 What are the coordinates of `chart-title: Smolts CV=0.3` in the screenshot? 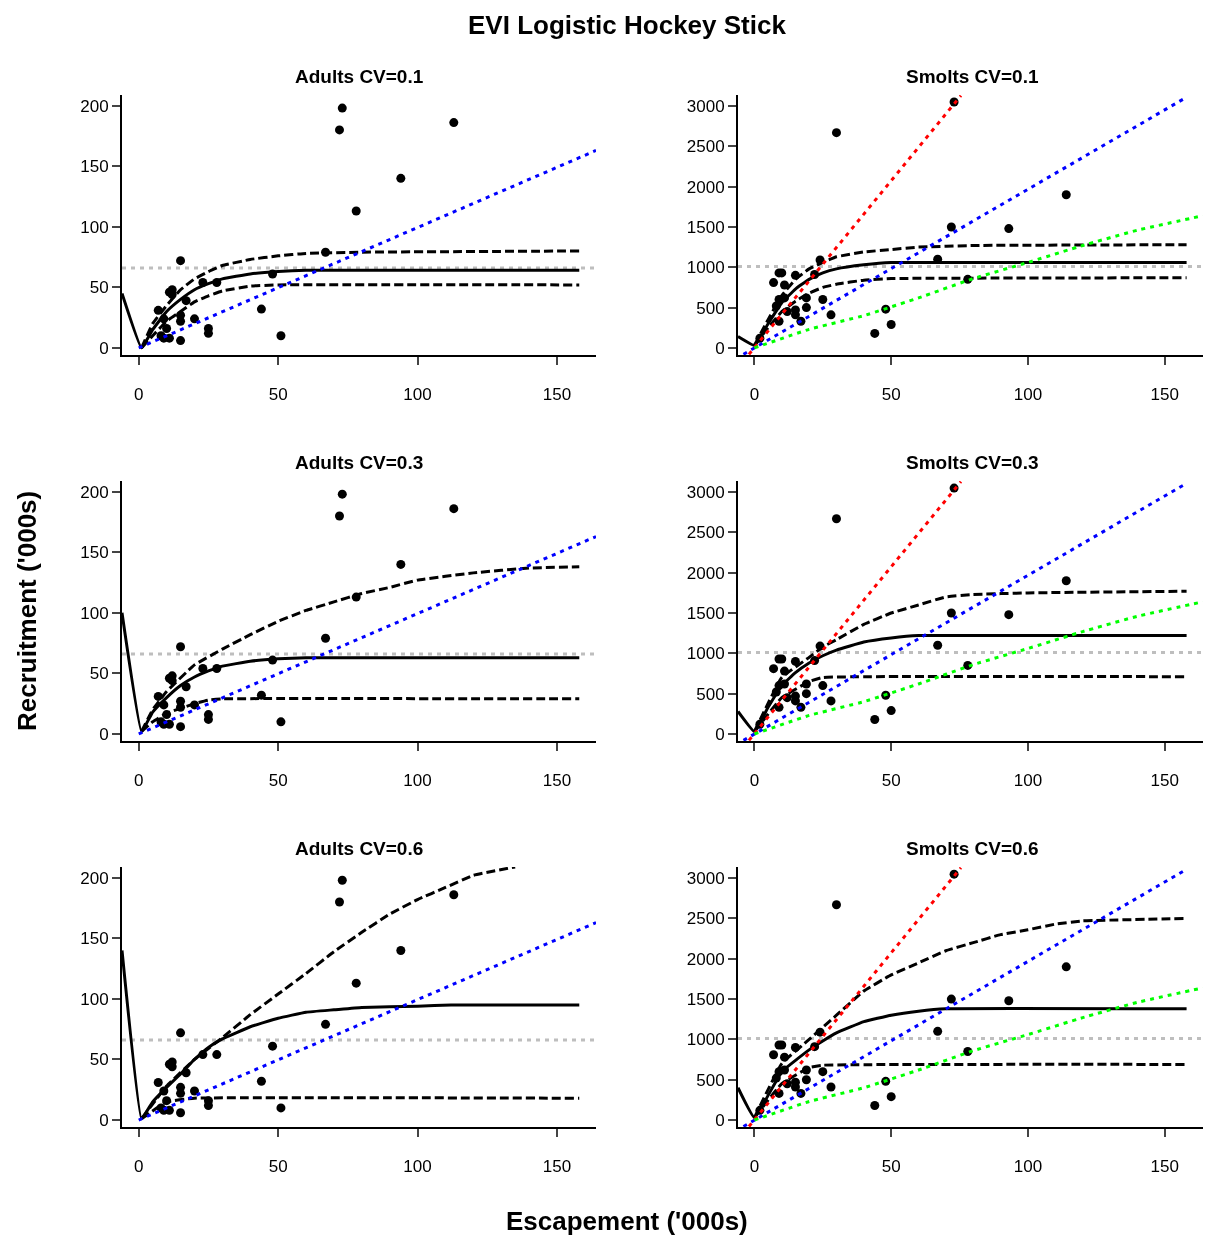 It's located at (972, 462).